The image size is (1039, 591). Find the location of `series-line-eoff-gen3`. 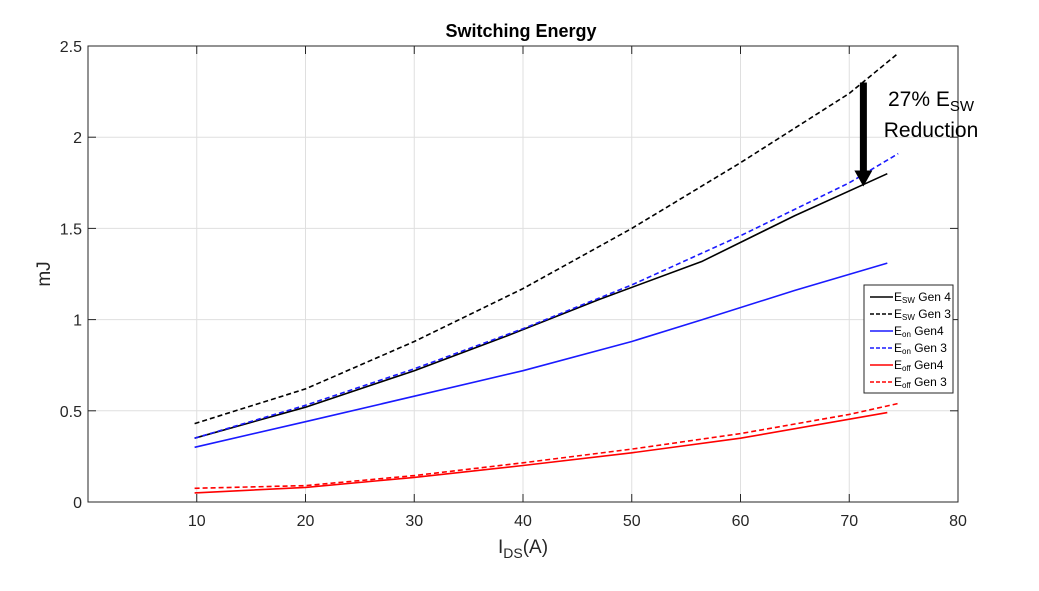

series-line-eoff-gen3 is located at coordinates (546, 446).